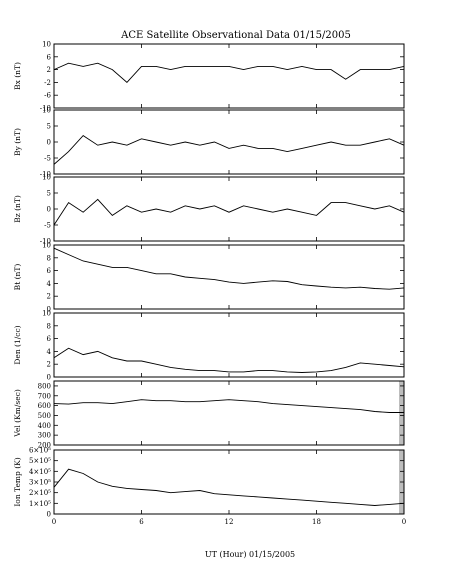 This screenshot has height=566, width=453. I want to click on ytick-label-by: 0, so click(49, 143).